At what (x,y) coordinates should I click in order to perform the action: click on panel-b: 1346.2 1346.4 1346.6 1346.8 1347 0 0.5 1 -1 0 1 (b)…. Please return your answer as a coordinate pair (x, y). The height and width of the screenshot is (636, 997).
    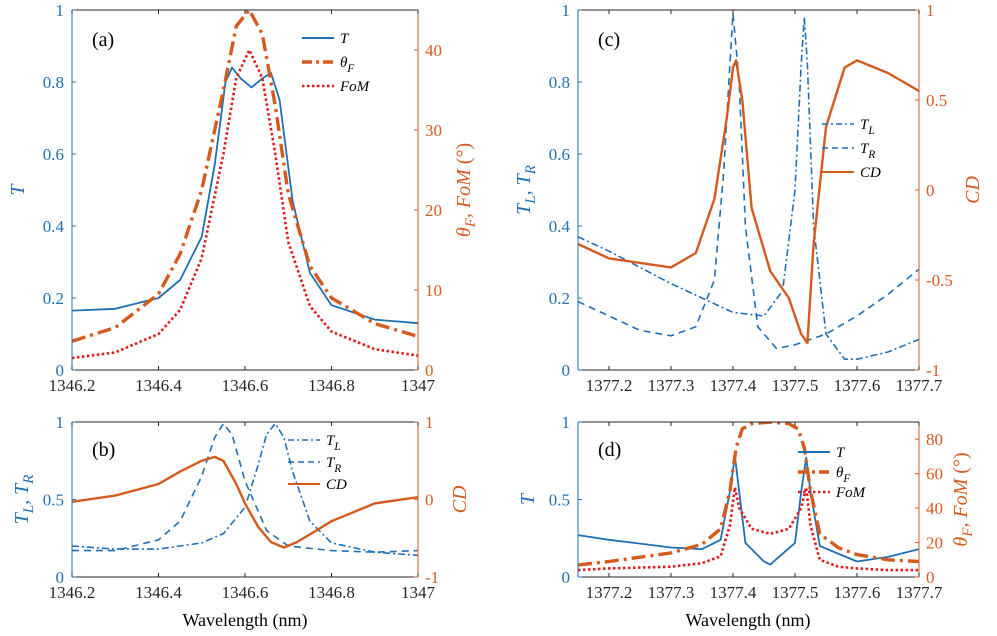
    Looking at the image, I should click on (241, 507).